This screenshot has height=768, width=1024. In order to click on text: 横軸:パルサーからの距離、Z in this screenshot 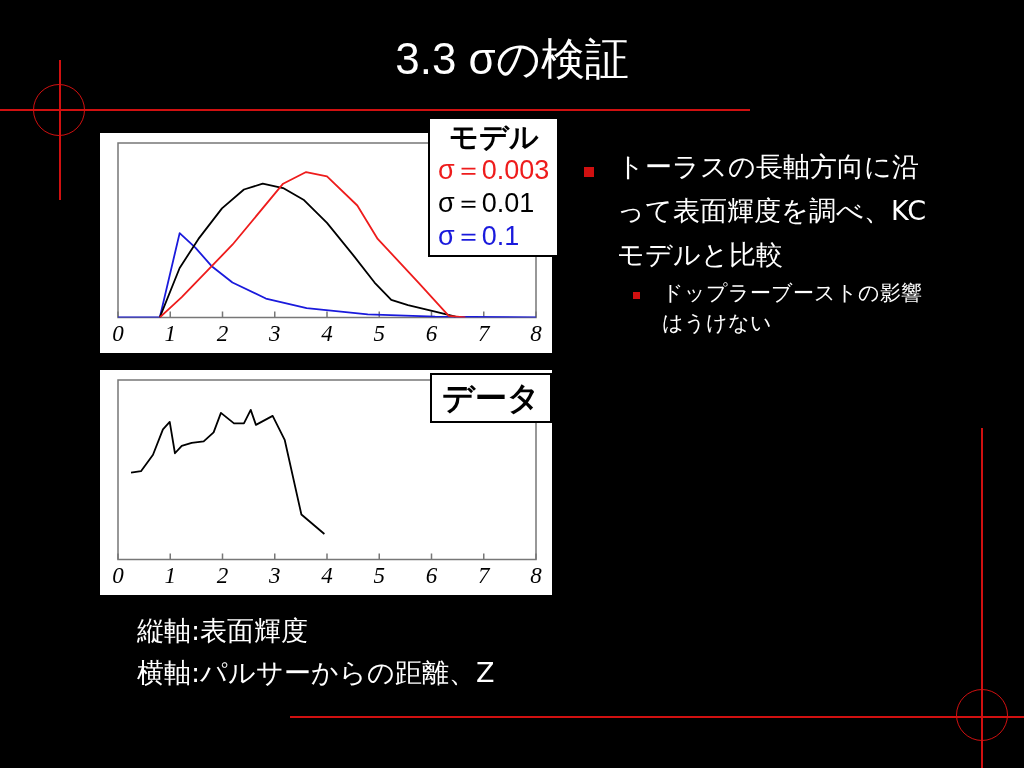, I will do `click(316, 673)`.